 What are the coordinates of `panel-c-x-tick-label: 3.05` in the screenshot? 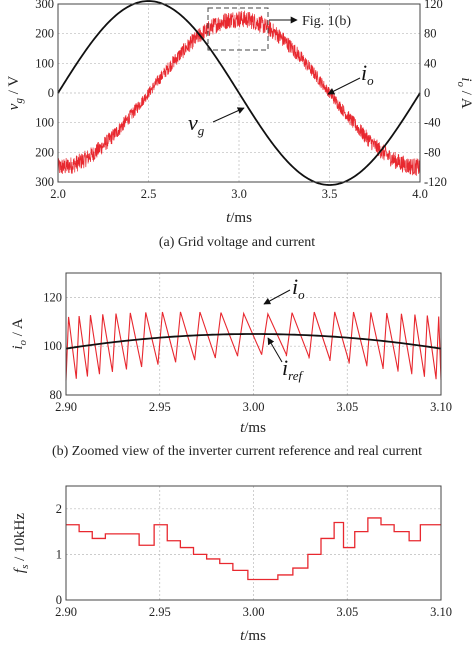 It's located at (347, 612).